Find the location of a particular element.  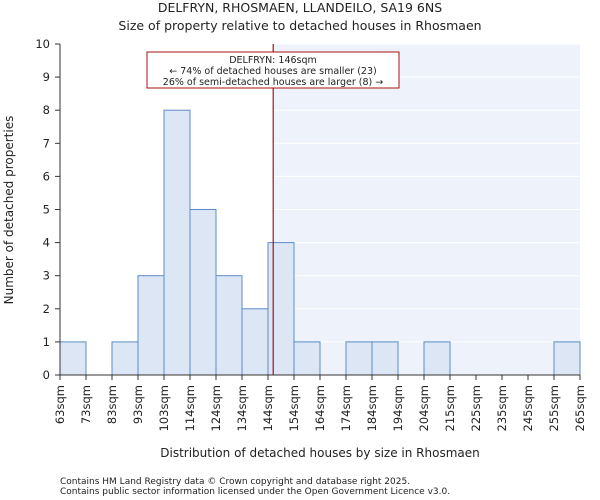

bar-83sqm is located at coordinates (125, 358).